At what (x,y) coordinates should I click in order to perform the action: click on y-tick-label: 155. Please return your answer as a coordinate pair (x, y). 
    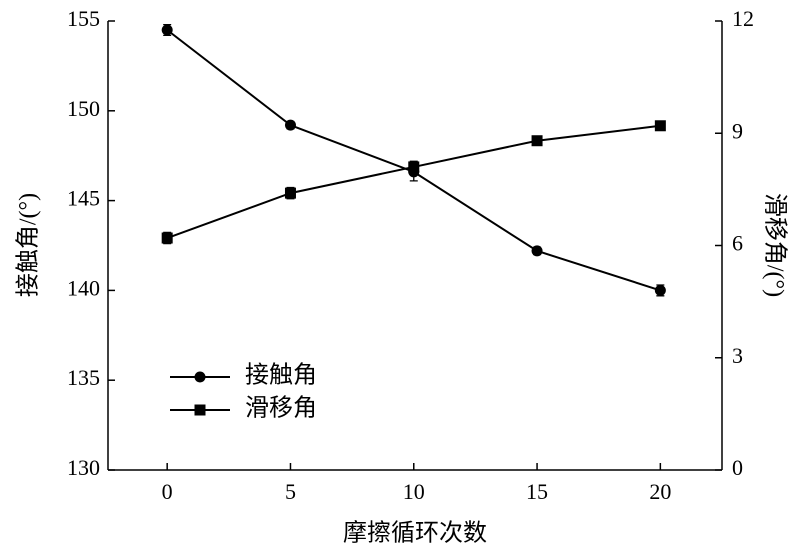
    Looking at the image, I should click on (83, 18).